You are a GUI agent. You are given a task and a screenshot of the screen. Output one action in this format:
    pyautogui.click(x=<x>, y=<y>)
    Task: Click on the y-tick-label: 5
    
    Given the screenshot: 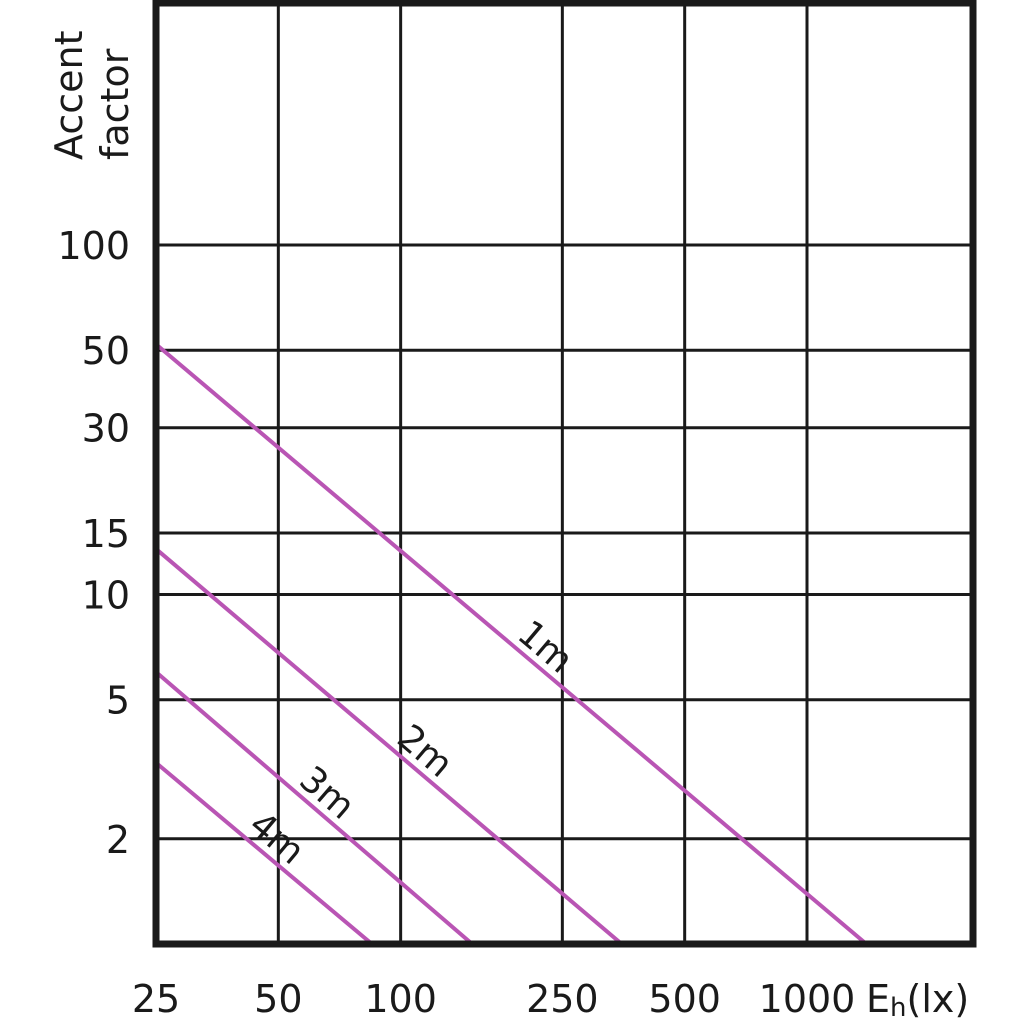 What is the action you would take?
    pyautogui.click(x=118, y=701)
    